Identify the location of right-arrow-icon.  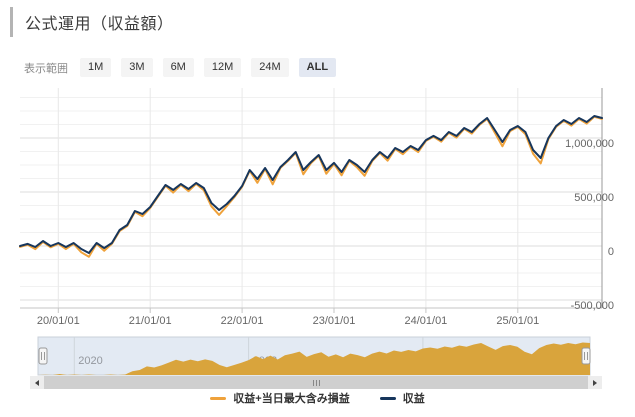
(595, 382).